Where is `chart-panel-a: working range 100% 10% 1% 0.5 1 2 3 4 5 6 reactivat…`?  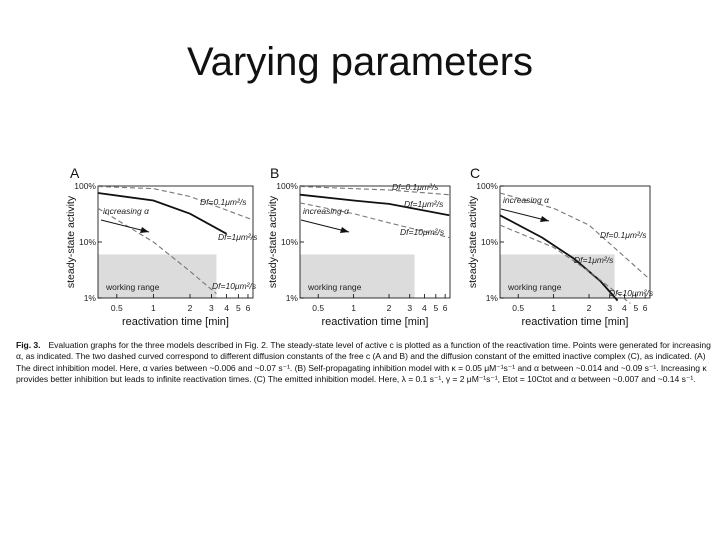
chart-panel-a: working range 100% 10% 1% 0.5 1 2 3 4 5 6 reactivat… is located at coordinates (161, 246).